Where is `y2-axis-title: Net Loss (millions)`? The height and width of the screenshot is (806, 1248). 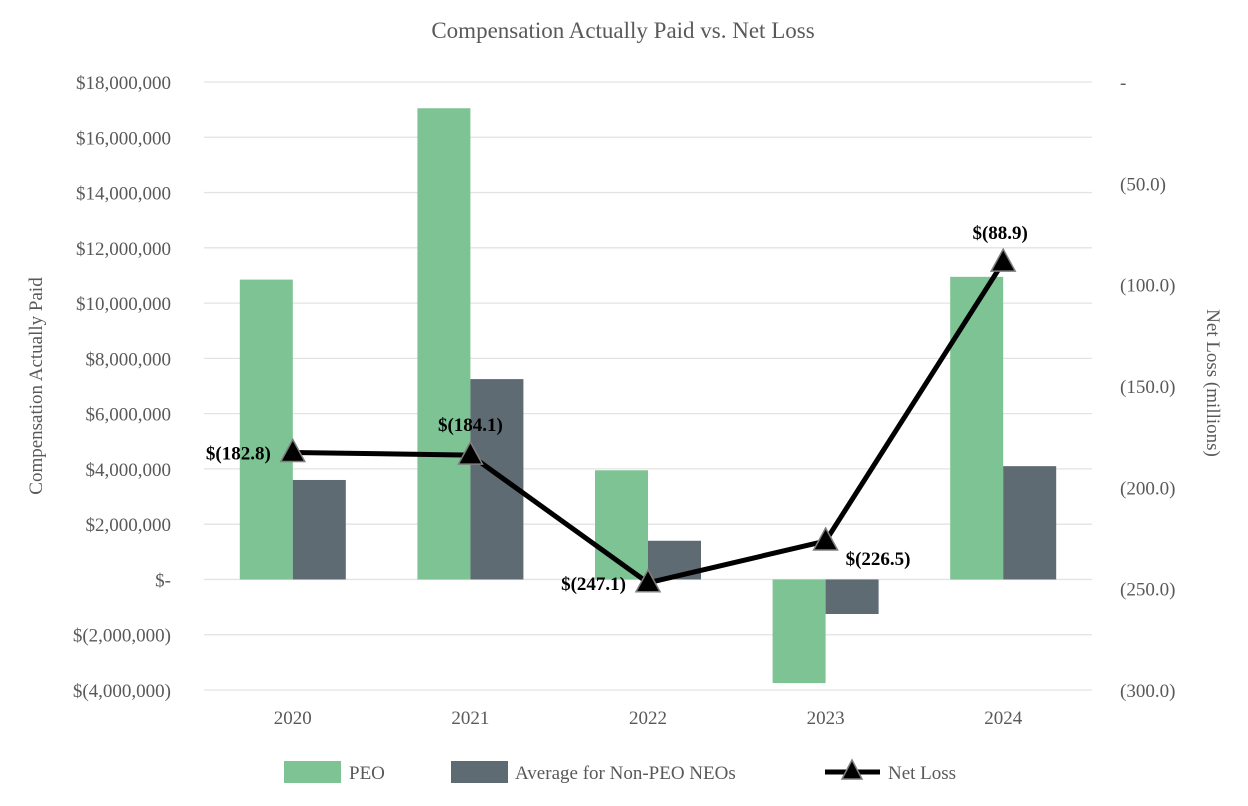 y2-axis-title: Net Loss (millions) is located at coordinates (1212, 383).